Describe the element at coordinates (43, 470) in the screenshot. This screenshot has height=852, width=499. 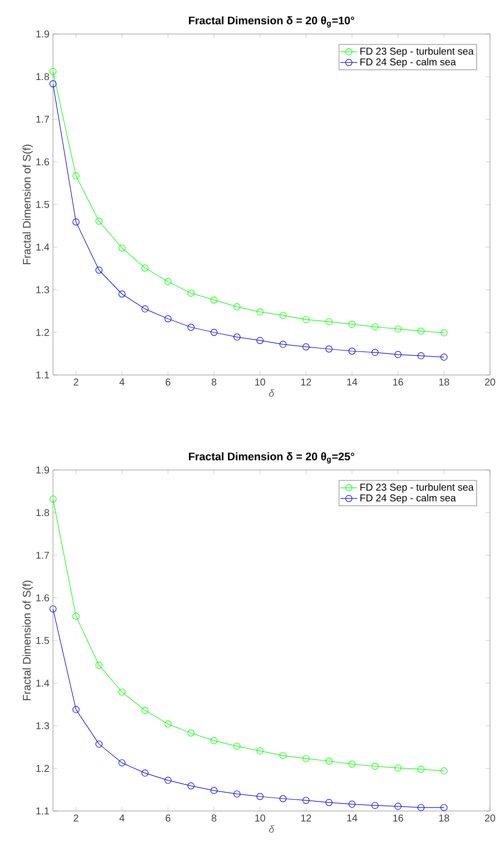
I see `y-tick-label: 1.9` at that location.